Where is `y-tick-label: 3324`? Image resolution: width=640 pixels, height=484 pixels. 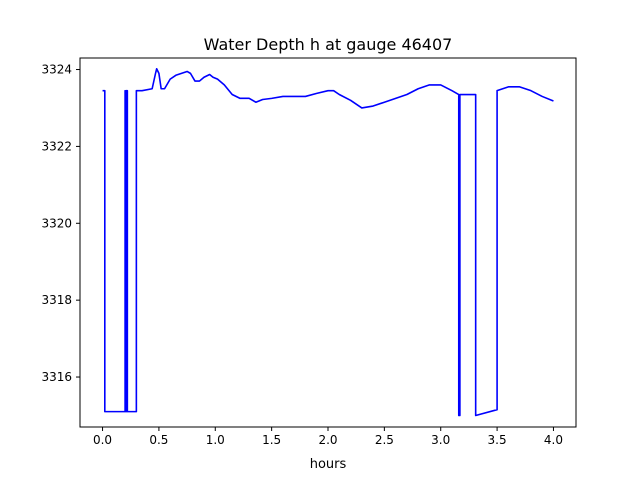 y-tick-label: 3324 is located at coordinates (56, 70).